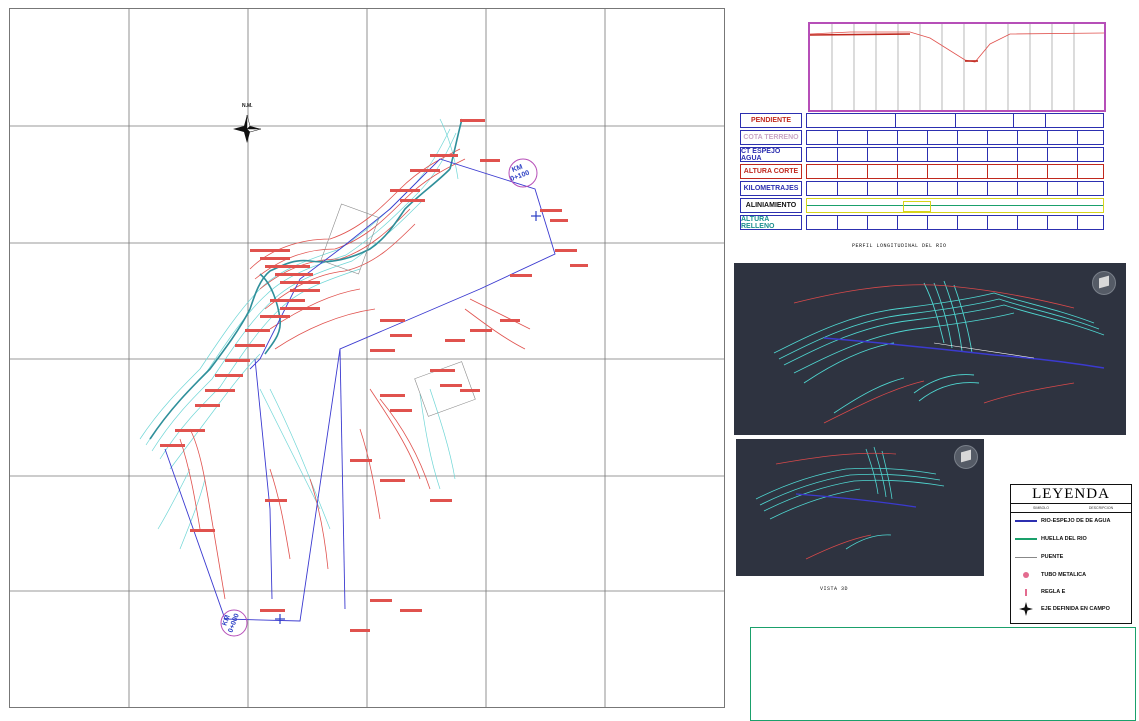 The width and height of the screenshot is (1139, 721). What do you see at coordinates (1071, 557) in the screenshot?
I see `legend-item-puente: PUENTE` at bounding box center [1071, 557].